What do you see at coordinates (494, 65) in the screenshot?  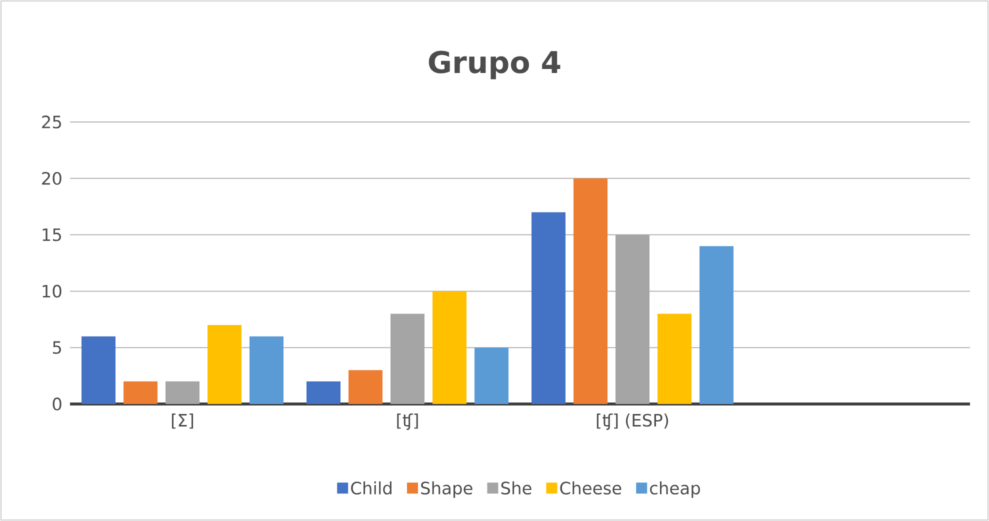 I see `chart-title: Grupo 4` at bounding box center [494, 65].